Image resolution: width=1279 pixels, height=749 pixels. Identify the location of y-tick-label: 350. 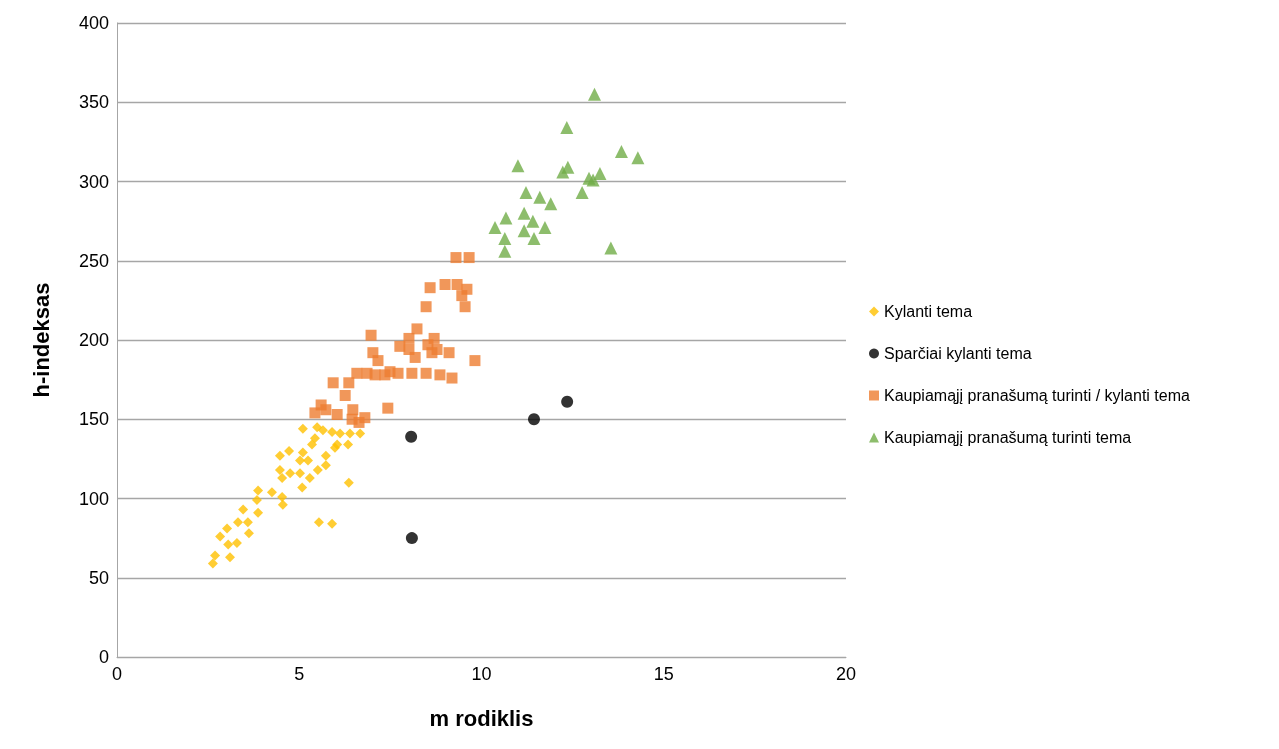
(93, 102).